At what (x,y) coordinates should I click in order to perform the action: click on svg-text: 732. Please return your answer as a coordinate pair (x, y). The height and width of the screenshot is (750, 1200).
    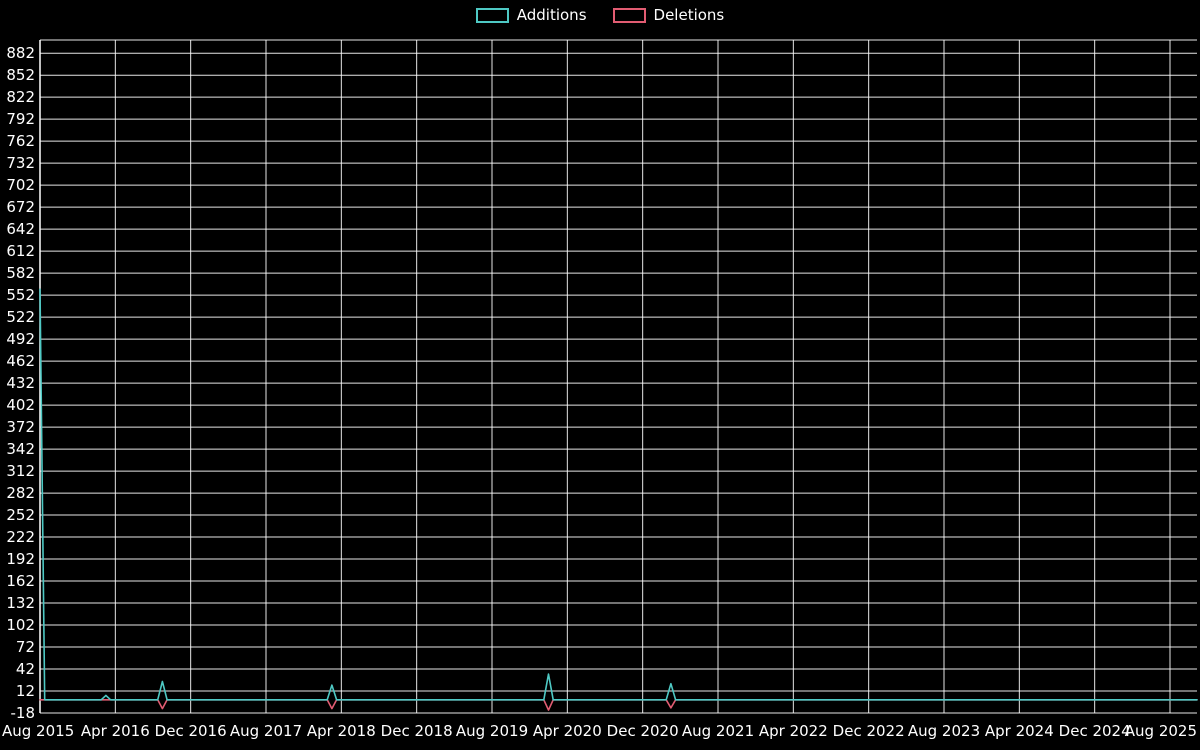
    Looking at the image, I should click on (20, 163).